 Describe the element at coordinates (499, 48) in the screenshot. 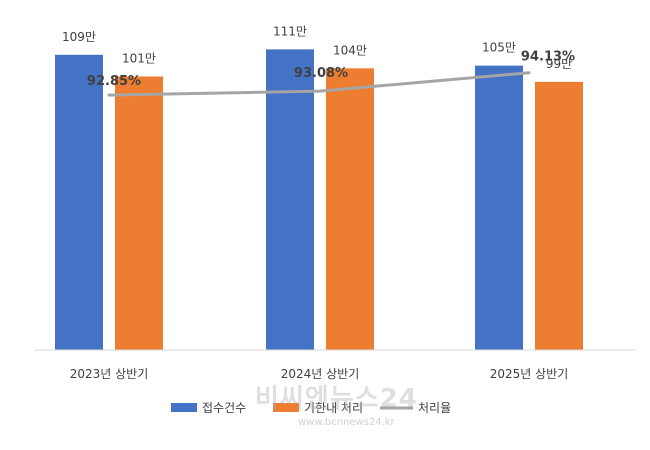

I see `bar-value-label: 105만` at that location.